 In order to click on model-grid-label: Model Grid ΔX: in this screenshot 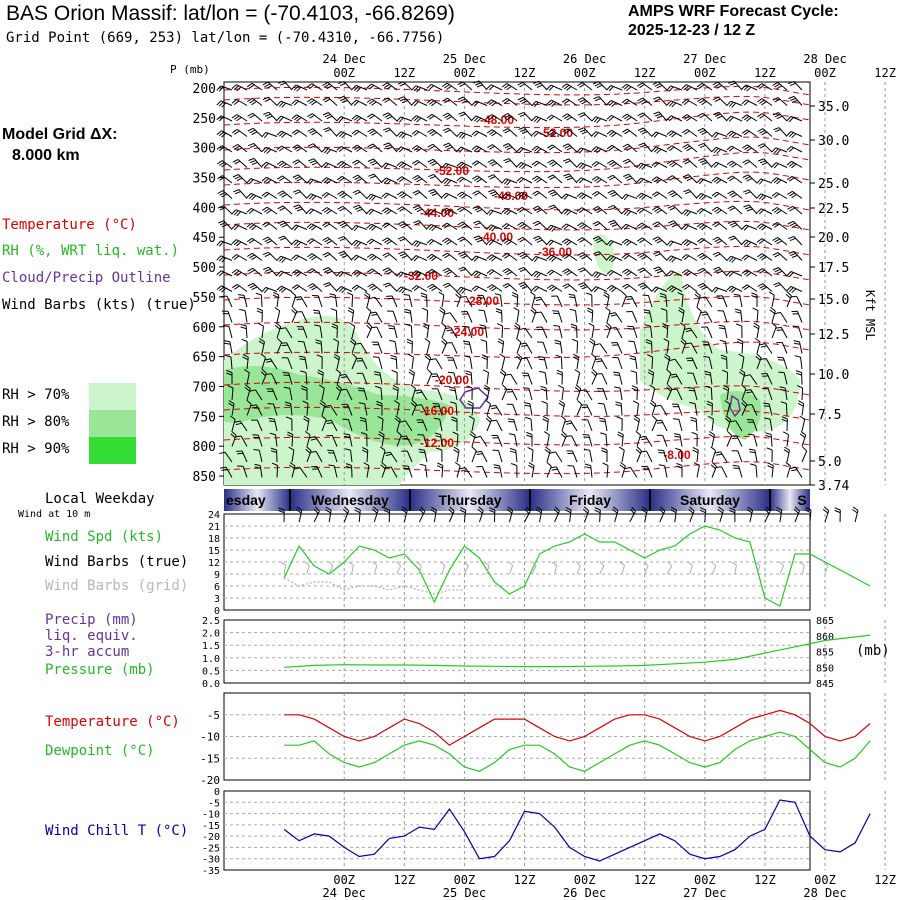, I will do `click(60, 134)`.